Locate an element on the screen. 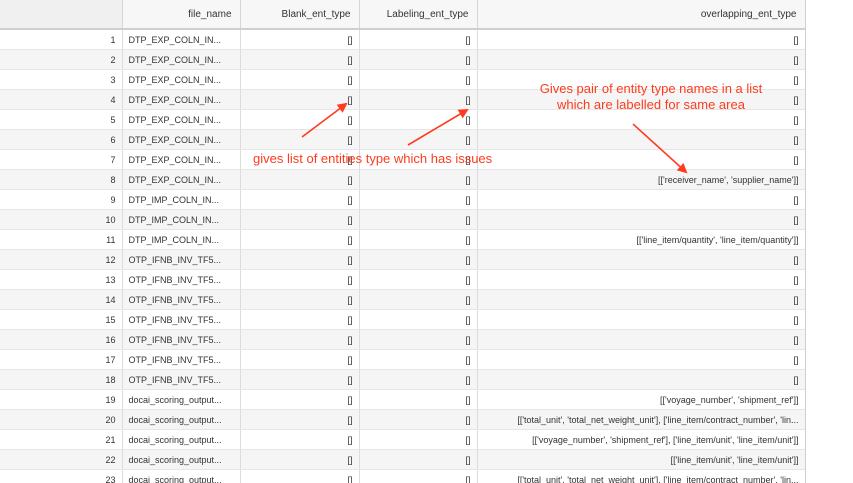 This screenshot has height=483, width=853. row-index: 5 is located at coordinates (61, 119).